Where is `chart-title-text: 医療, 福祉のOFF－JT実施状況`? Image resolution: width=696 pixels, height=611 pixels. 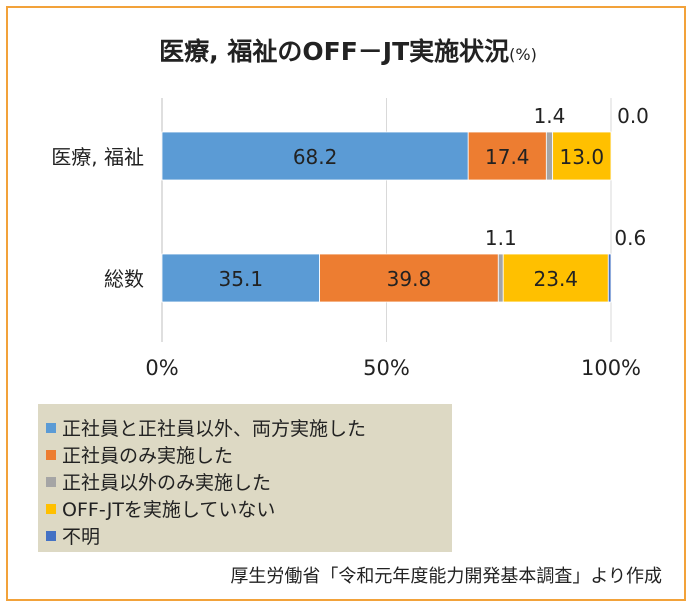
chart-title-text: 医療, 福祉のOFF－JT実施状況 is located at coordinates (334, 51).